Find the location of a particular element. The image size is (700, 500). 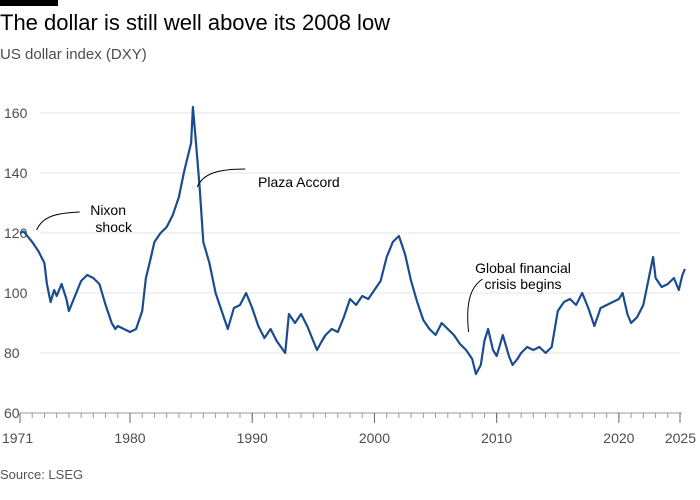

y-tick-label: 140 is located at coordinates (16, 173).